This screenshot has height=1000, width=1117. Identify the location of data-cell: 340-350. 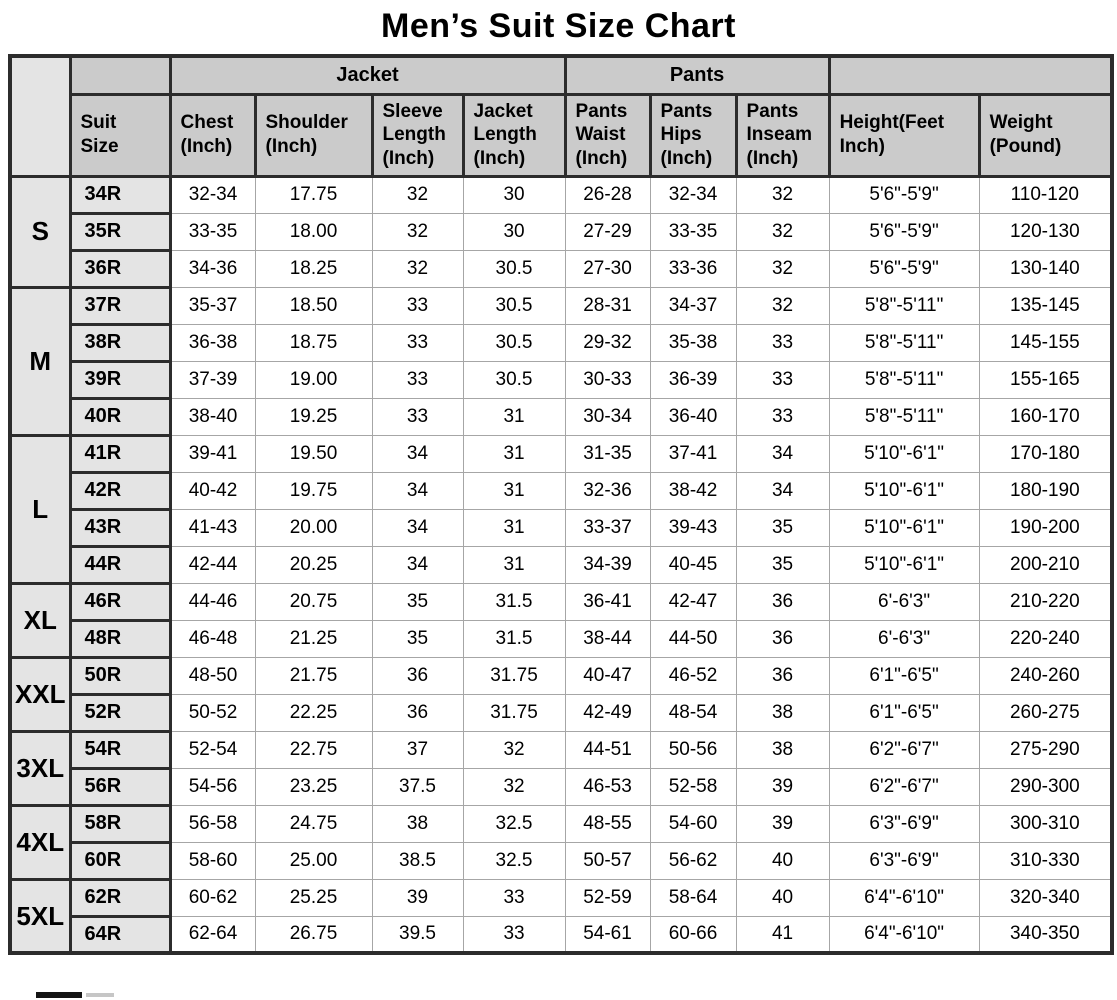
(1045, 934).